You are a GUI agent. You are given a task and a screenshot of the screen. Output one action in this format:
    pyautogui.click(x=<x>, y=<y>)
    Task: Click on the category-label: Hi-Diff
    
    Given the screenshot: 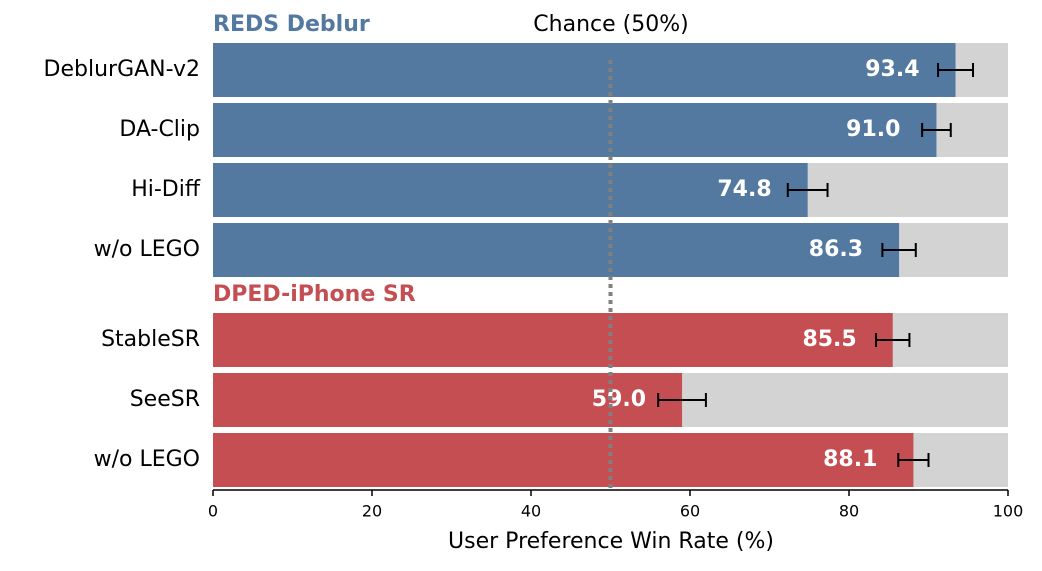 What is the action you would take?
    pyautogui.click(x=166, y=189)
    